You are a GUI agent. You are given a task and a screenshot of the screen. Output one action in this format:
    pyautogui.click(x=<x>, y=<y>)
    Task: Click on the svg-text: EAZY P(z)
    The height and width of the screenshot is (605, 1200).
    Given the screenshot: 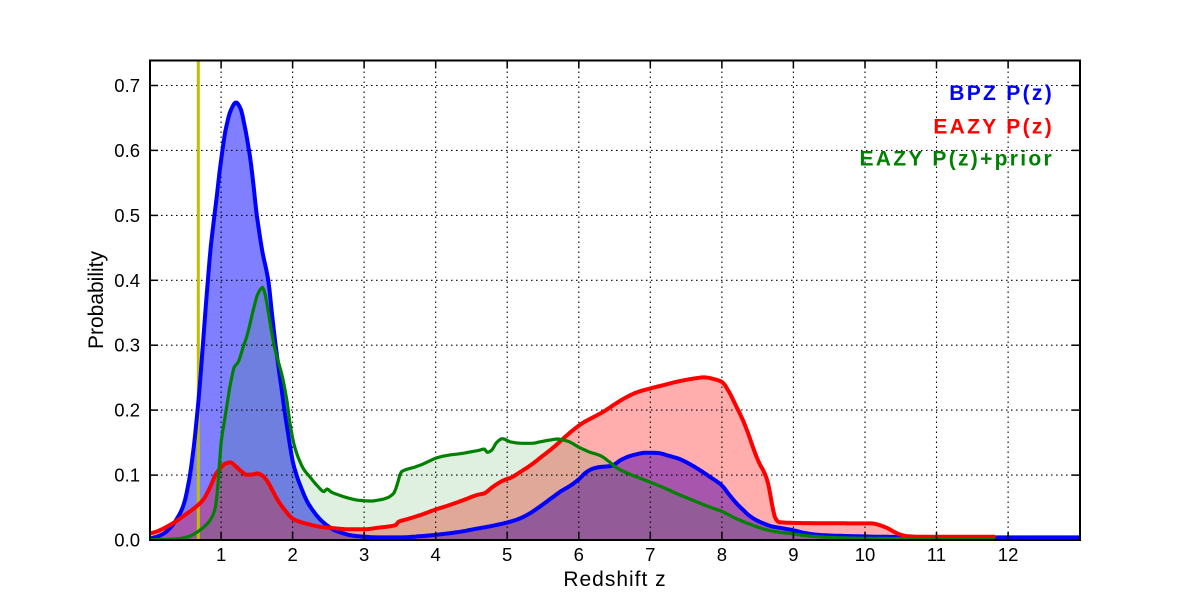 What is the action you would take?
    pyautogui.click(x=993, y=127)
    